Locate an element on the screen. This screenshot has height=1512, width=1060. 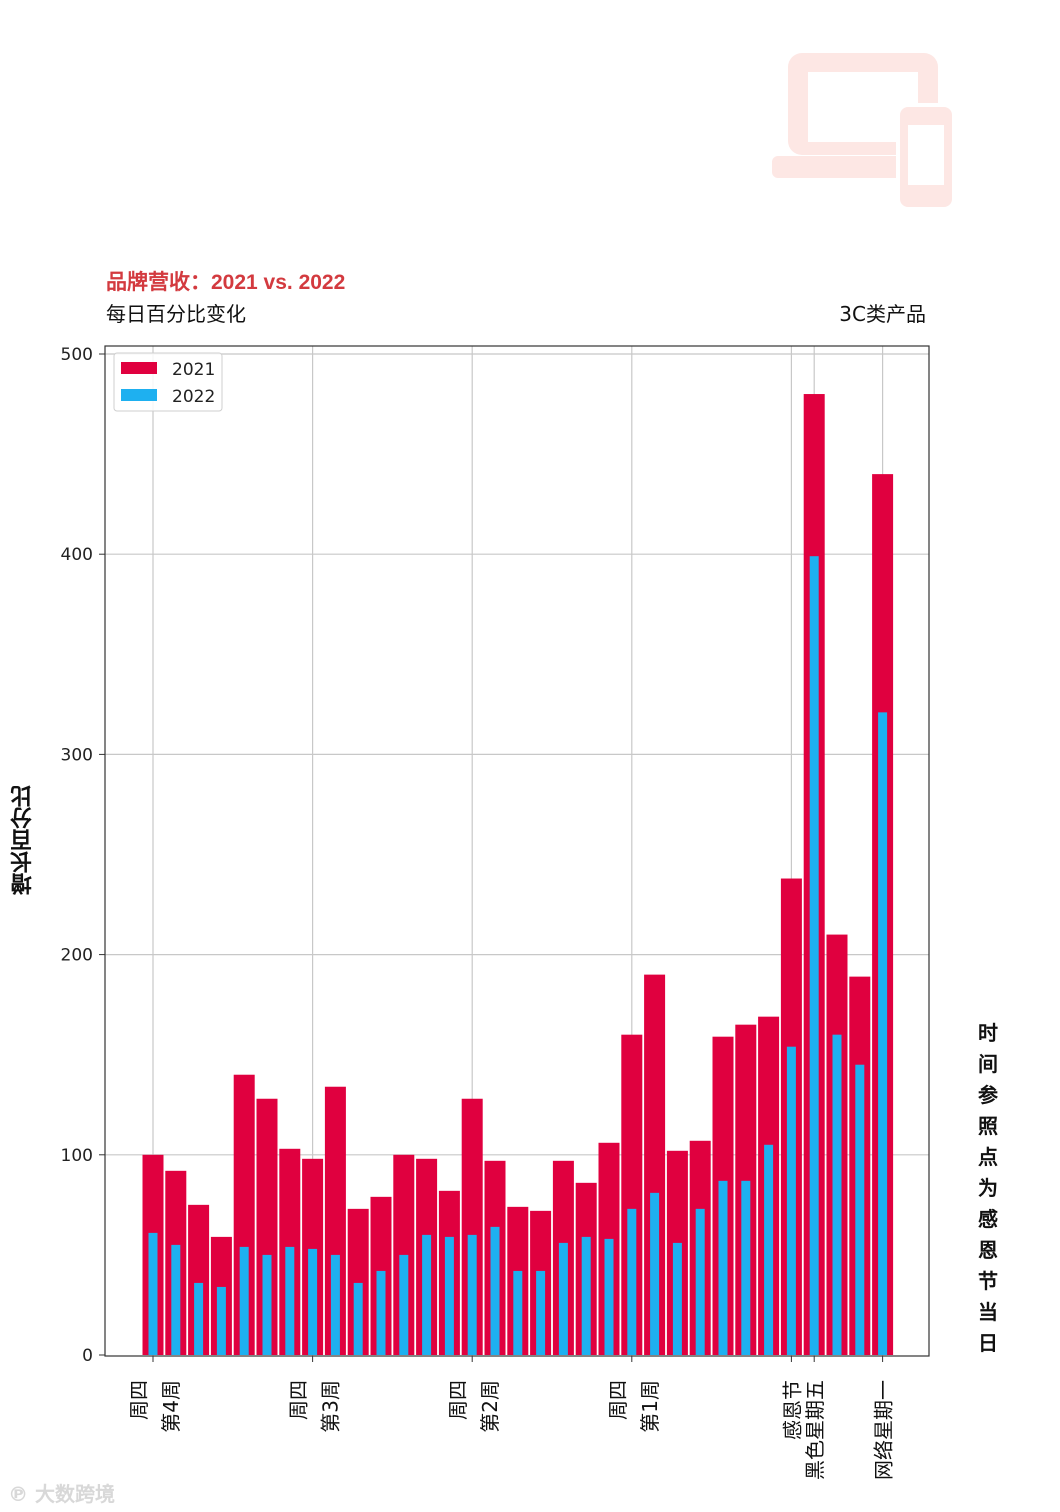
device-logo-icon is located at coordinates (864, 132).